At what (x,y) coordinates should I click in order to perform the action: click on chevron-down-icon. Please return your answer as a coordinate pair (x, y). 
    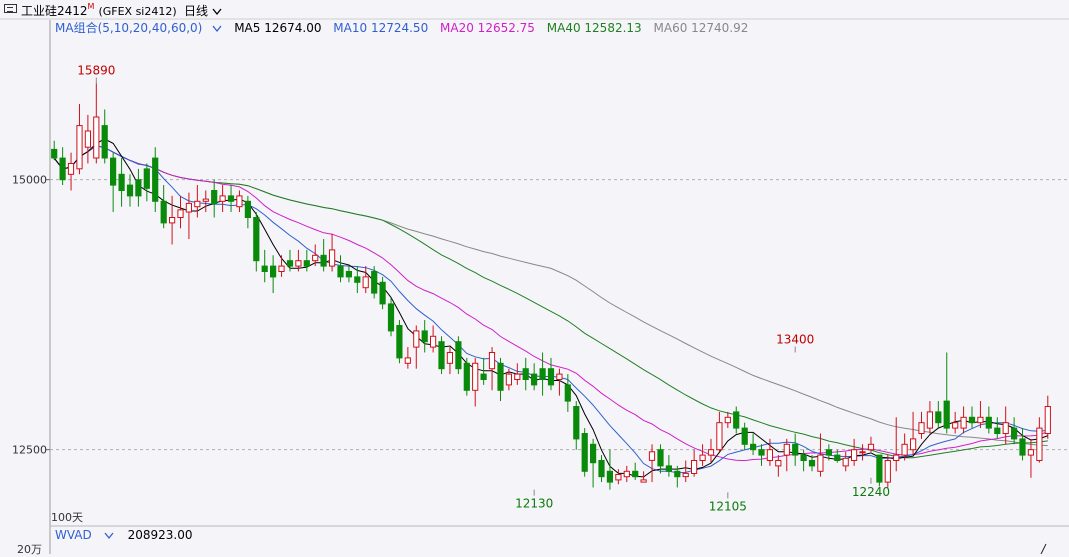
    Looking at the image, I should click on (217, 11).